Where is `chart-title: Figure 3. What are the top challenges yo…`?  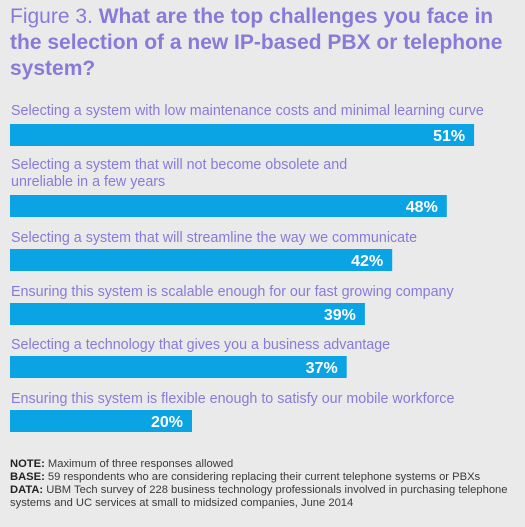
chart-title: Figure 3. What are the top challenges yo… is located at coordinates (262, 43).